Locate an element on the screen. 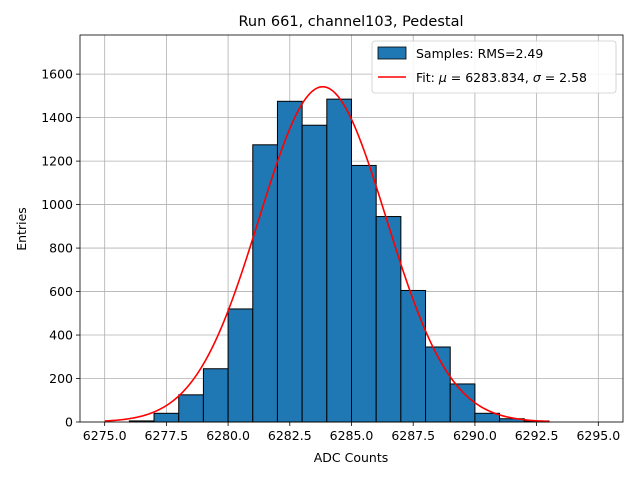 The image size is (640, 485). x-tick-label: 6292.5 is located at coordinates (537, 435).